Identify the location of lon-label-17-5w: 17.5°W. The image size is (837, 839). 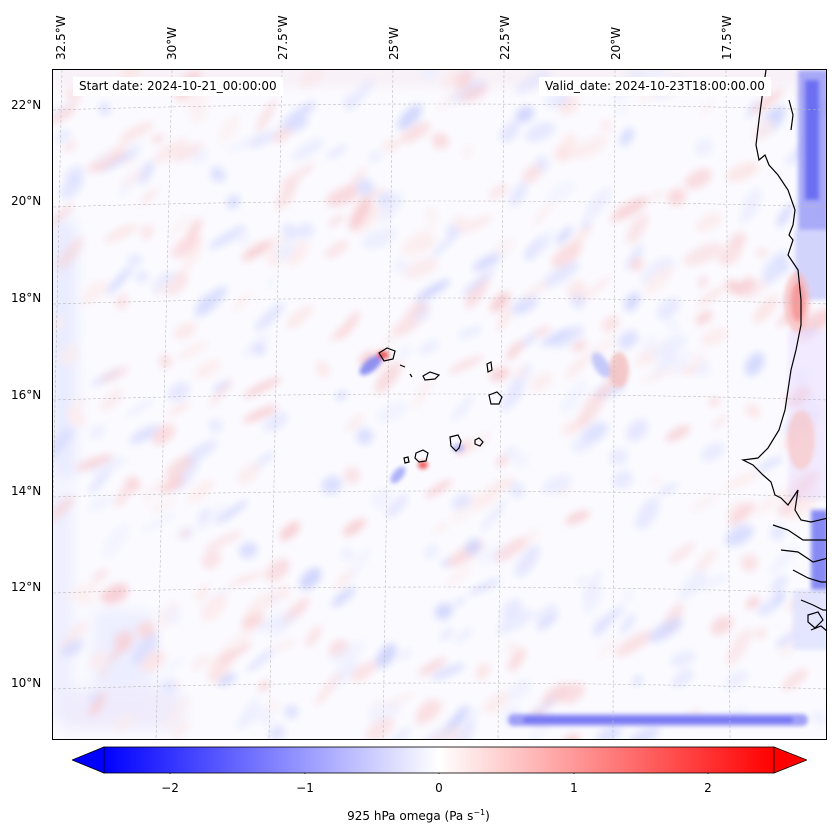
(727, 37).